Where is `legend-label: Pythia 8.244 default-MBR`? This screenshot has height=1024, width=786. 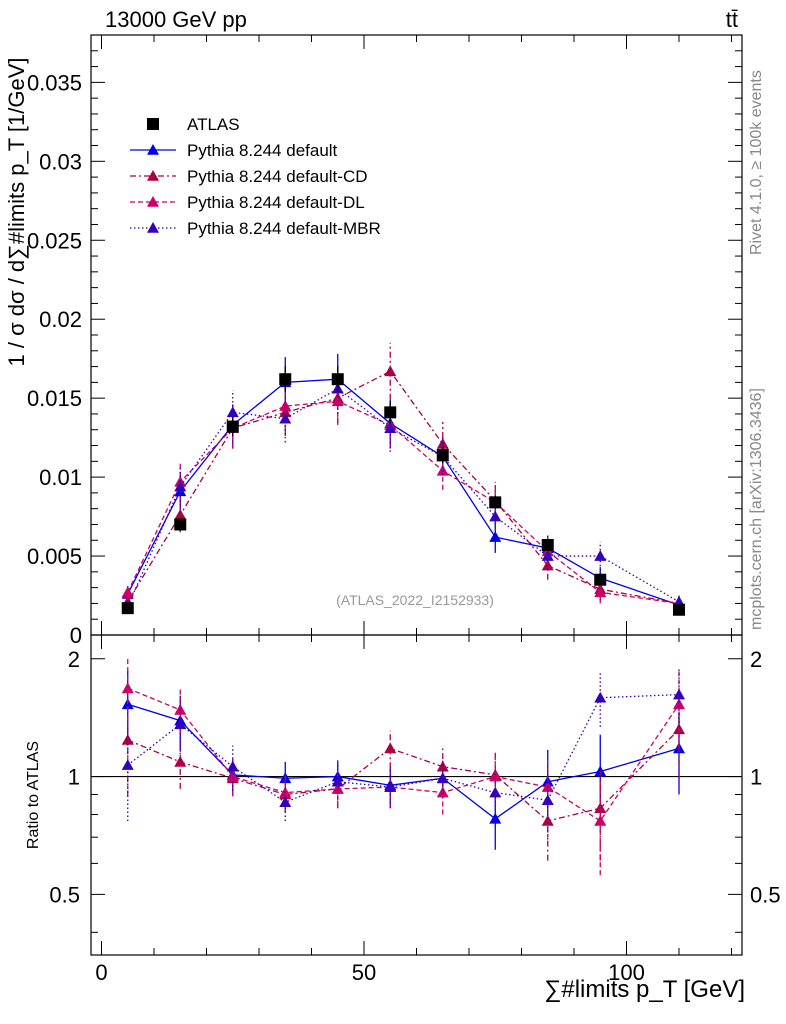
legend-label: Pythia 8.244 default-MBR is located at coordinates (284, 228).